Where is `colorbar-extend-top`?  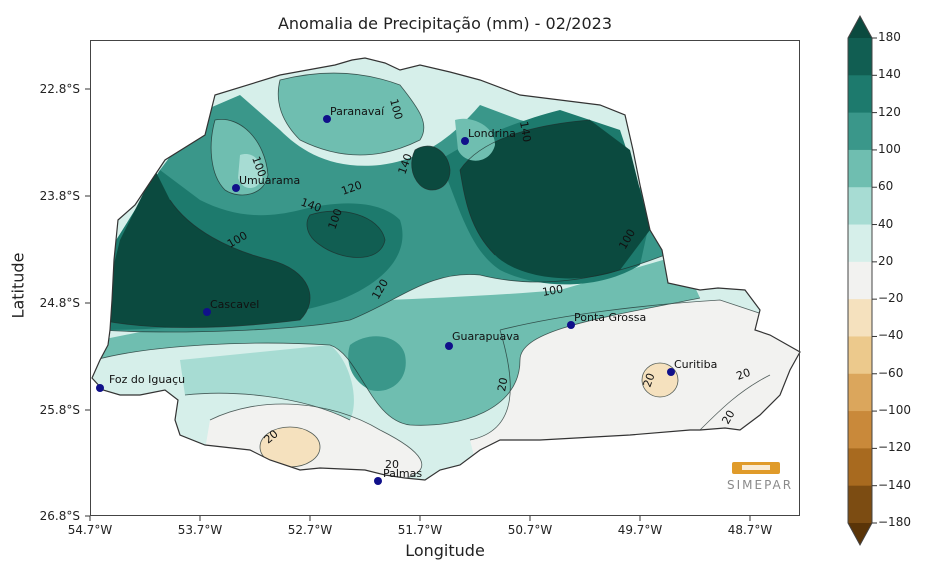 colorbar-extend-top is located at coordinates (860, 27).